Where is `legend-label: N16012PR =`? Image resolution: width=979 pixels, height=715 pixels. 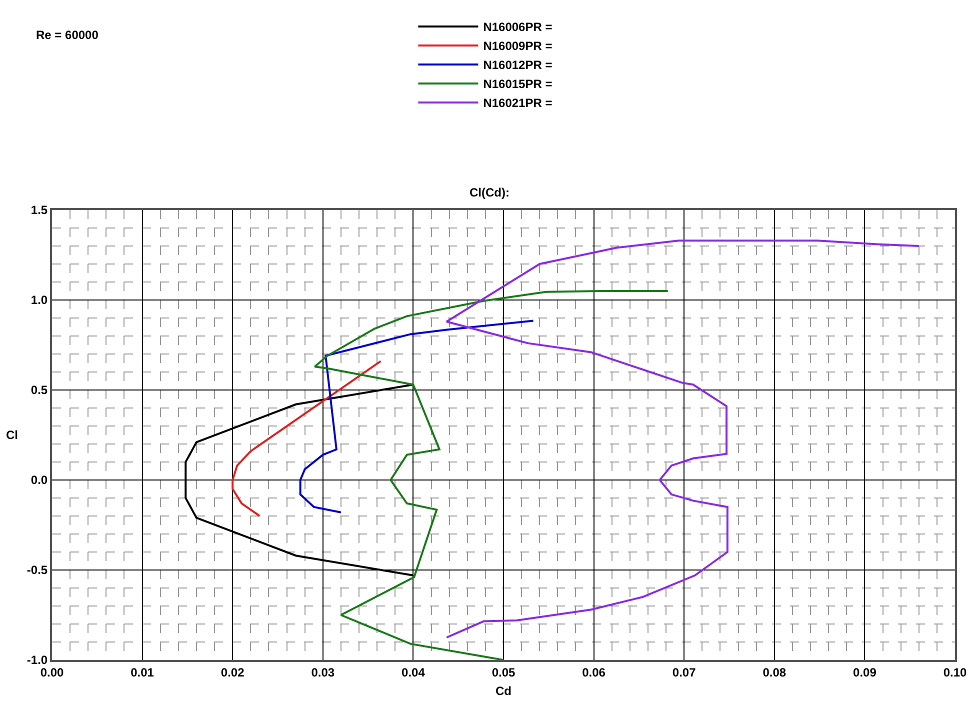
legend-label: N16012PR = is located at coordinates (517, 65).